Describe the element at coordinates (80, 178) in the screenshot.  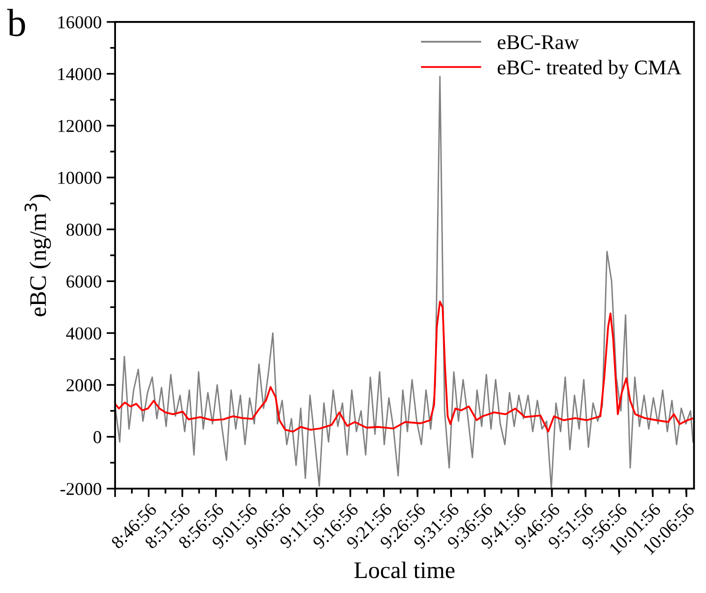
I see `y-tick-label: 10000` at that location.